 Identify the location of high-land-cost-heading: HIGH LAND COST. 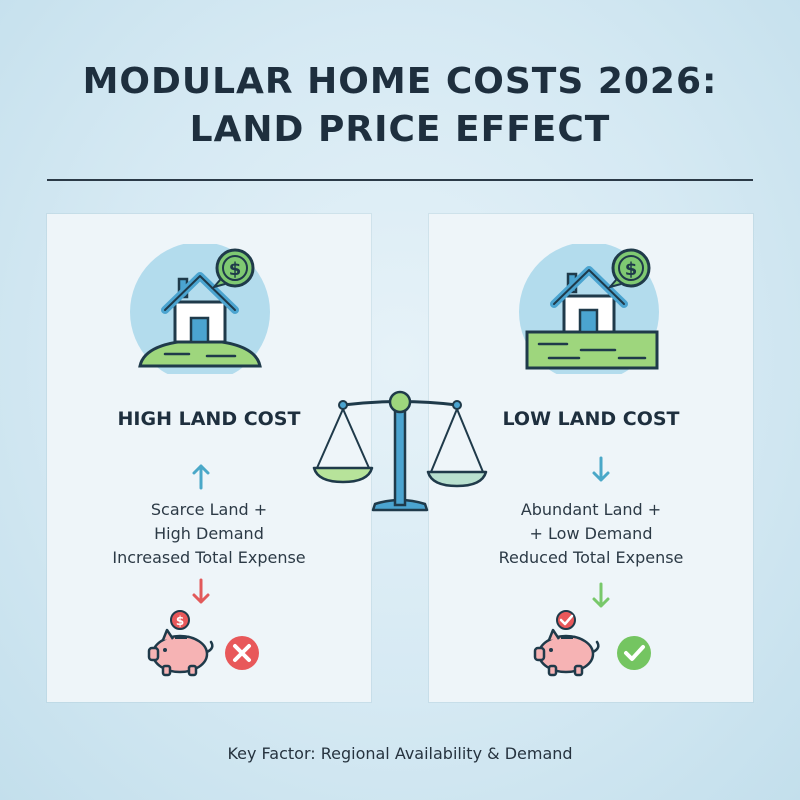
(209, 419).